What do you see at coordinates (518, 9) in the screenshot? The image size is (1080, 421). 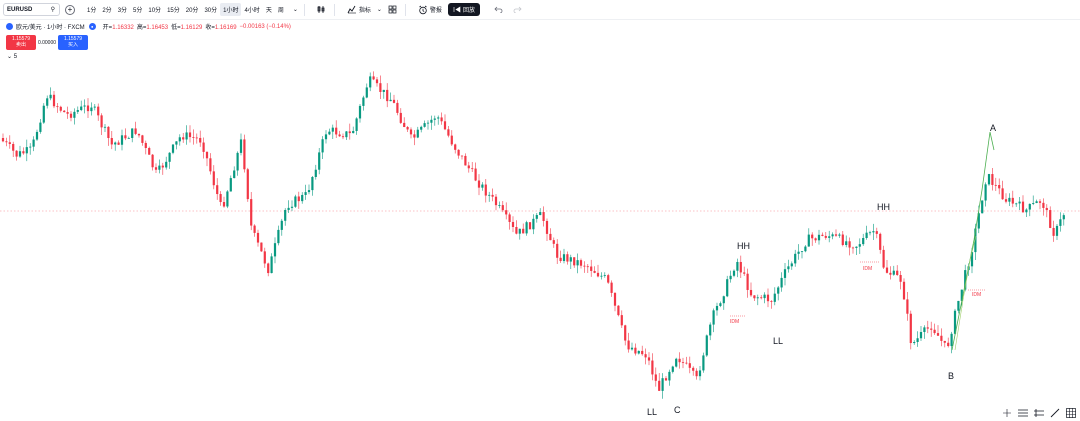 I see `redo-icon` at bounding box center [518, 9].